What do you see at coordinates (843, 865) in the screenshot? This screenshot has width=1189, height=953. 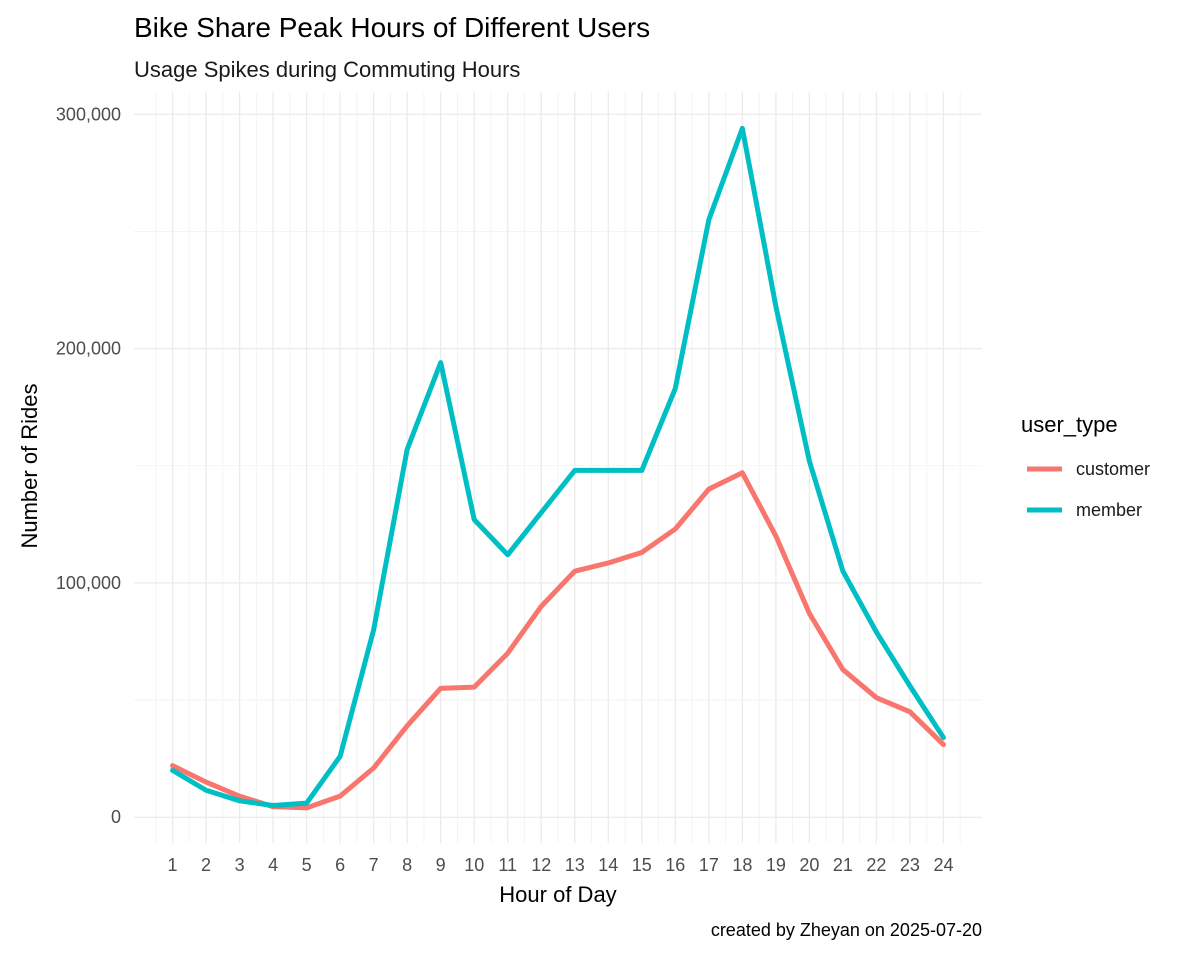 I see `x-tick-label: 21` at bounding box center [843, 865].